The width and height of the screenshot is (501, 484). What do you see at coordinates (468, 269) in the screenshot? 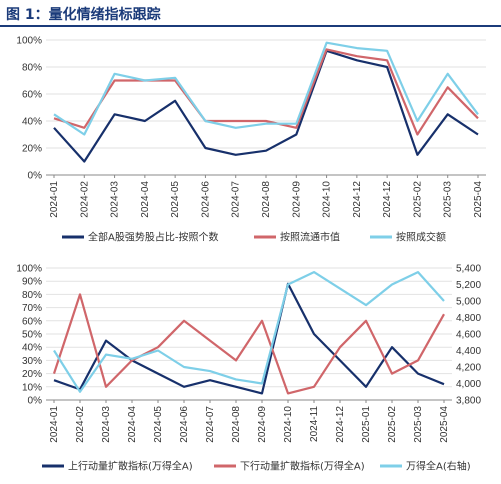
I see `y2-tick-label: 5,400` at bounding box center [468, 269].